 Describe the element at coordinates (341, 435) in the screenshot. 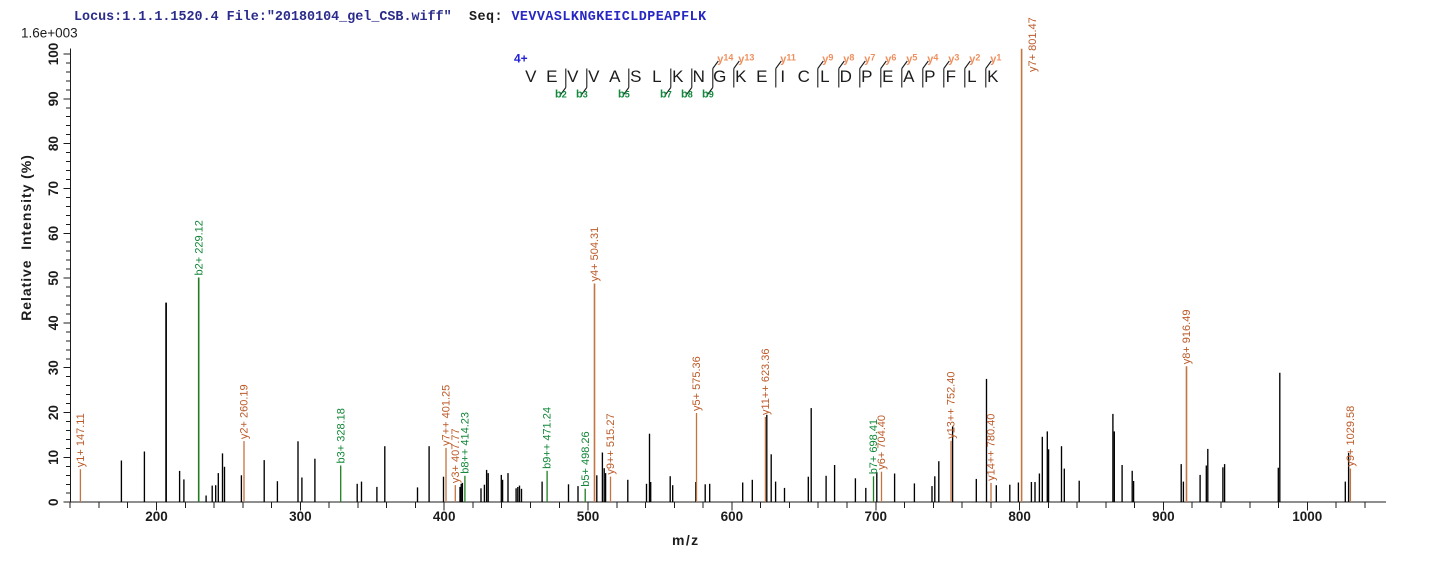

I see `svg-text: b3+ 328.18` at that location.